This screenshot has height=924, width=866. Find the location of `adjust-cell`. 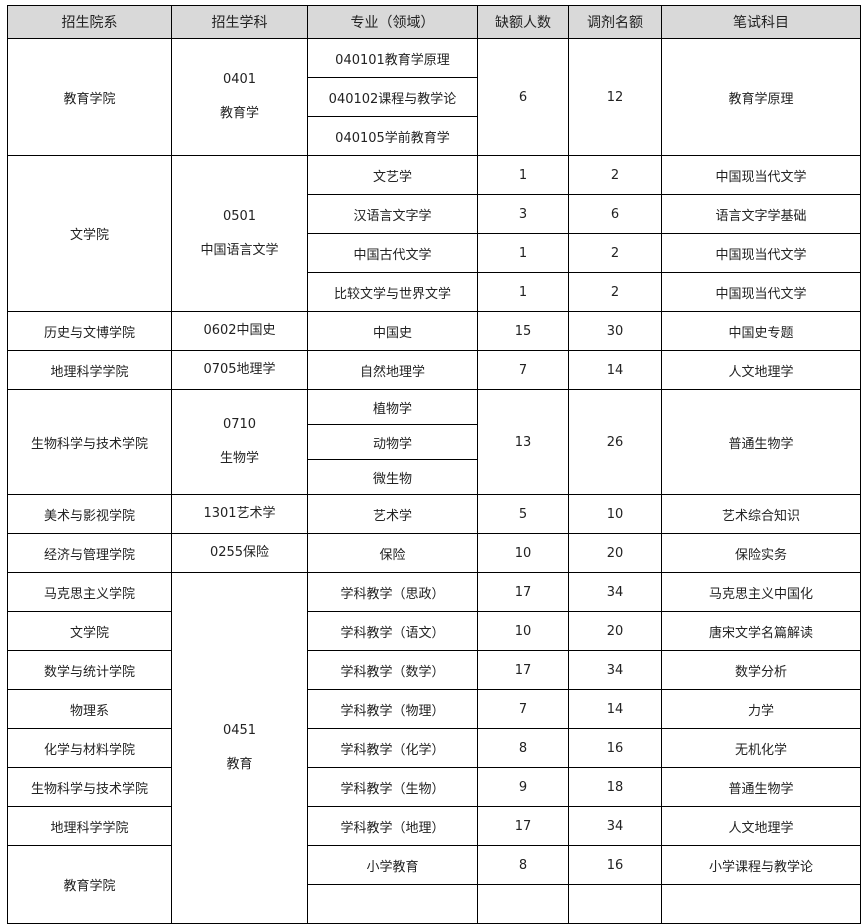

adjust-cell is located at coordinates (615, 904).